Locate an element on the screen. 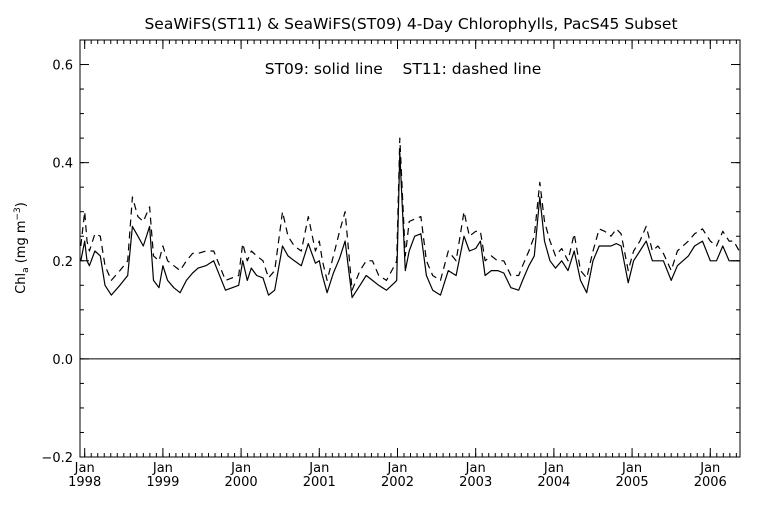 The image size is (768, 512). x-tick-year-label: 2005 is located at coordinates (632, 482).